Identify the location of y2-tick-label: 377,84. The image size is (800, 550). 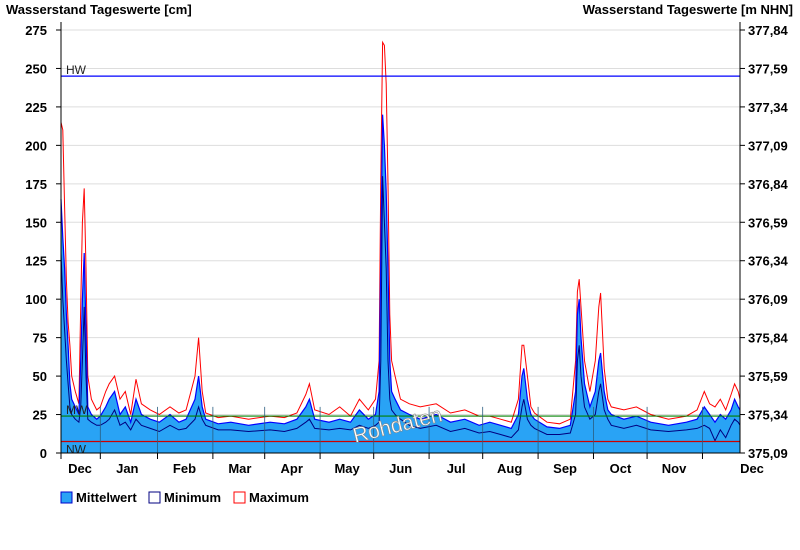
(768, 30).